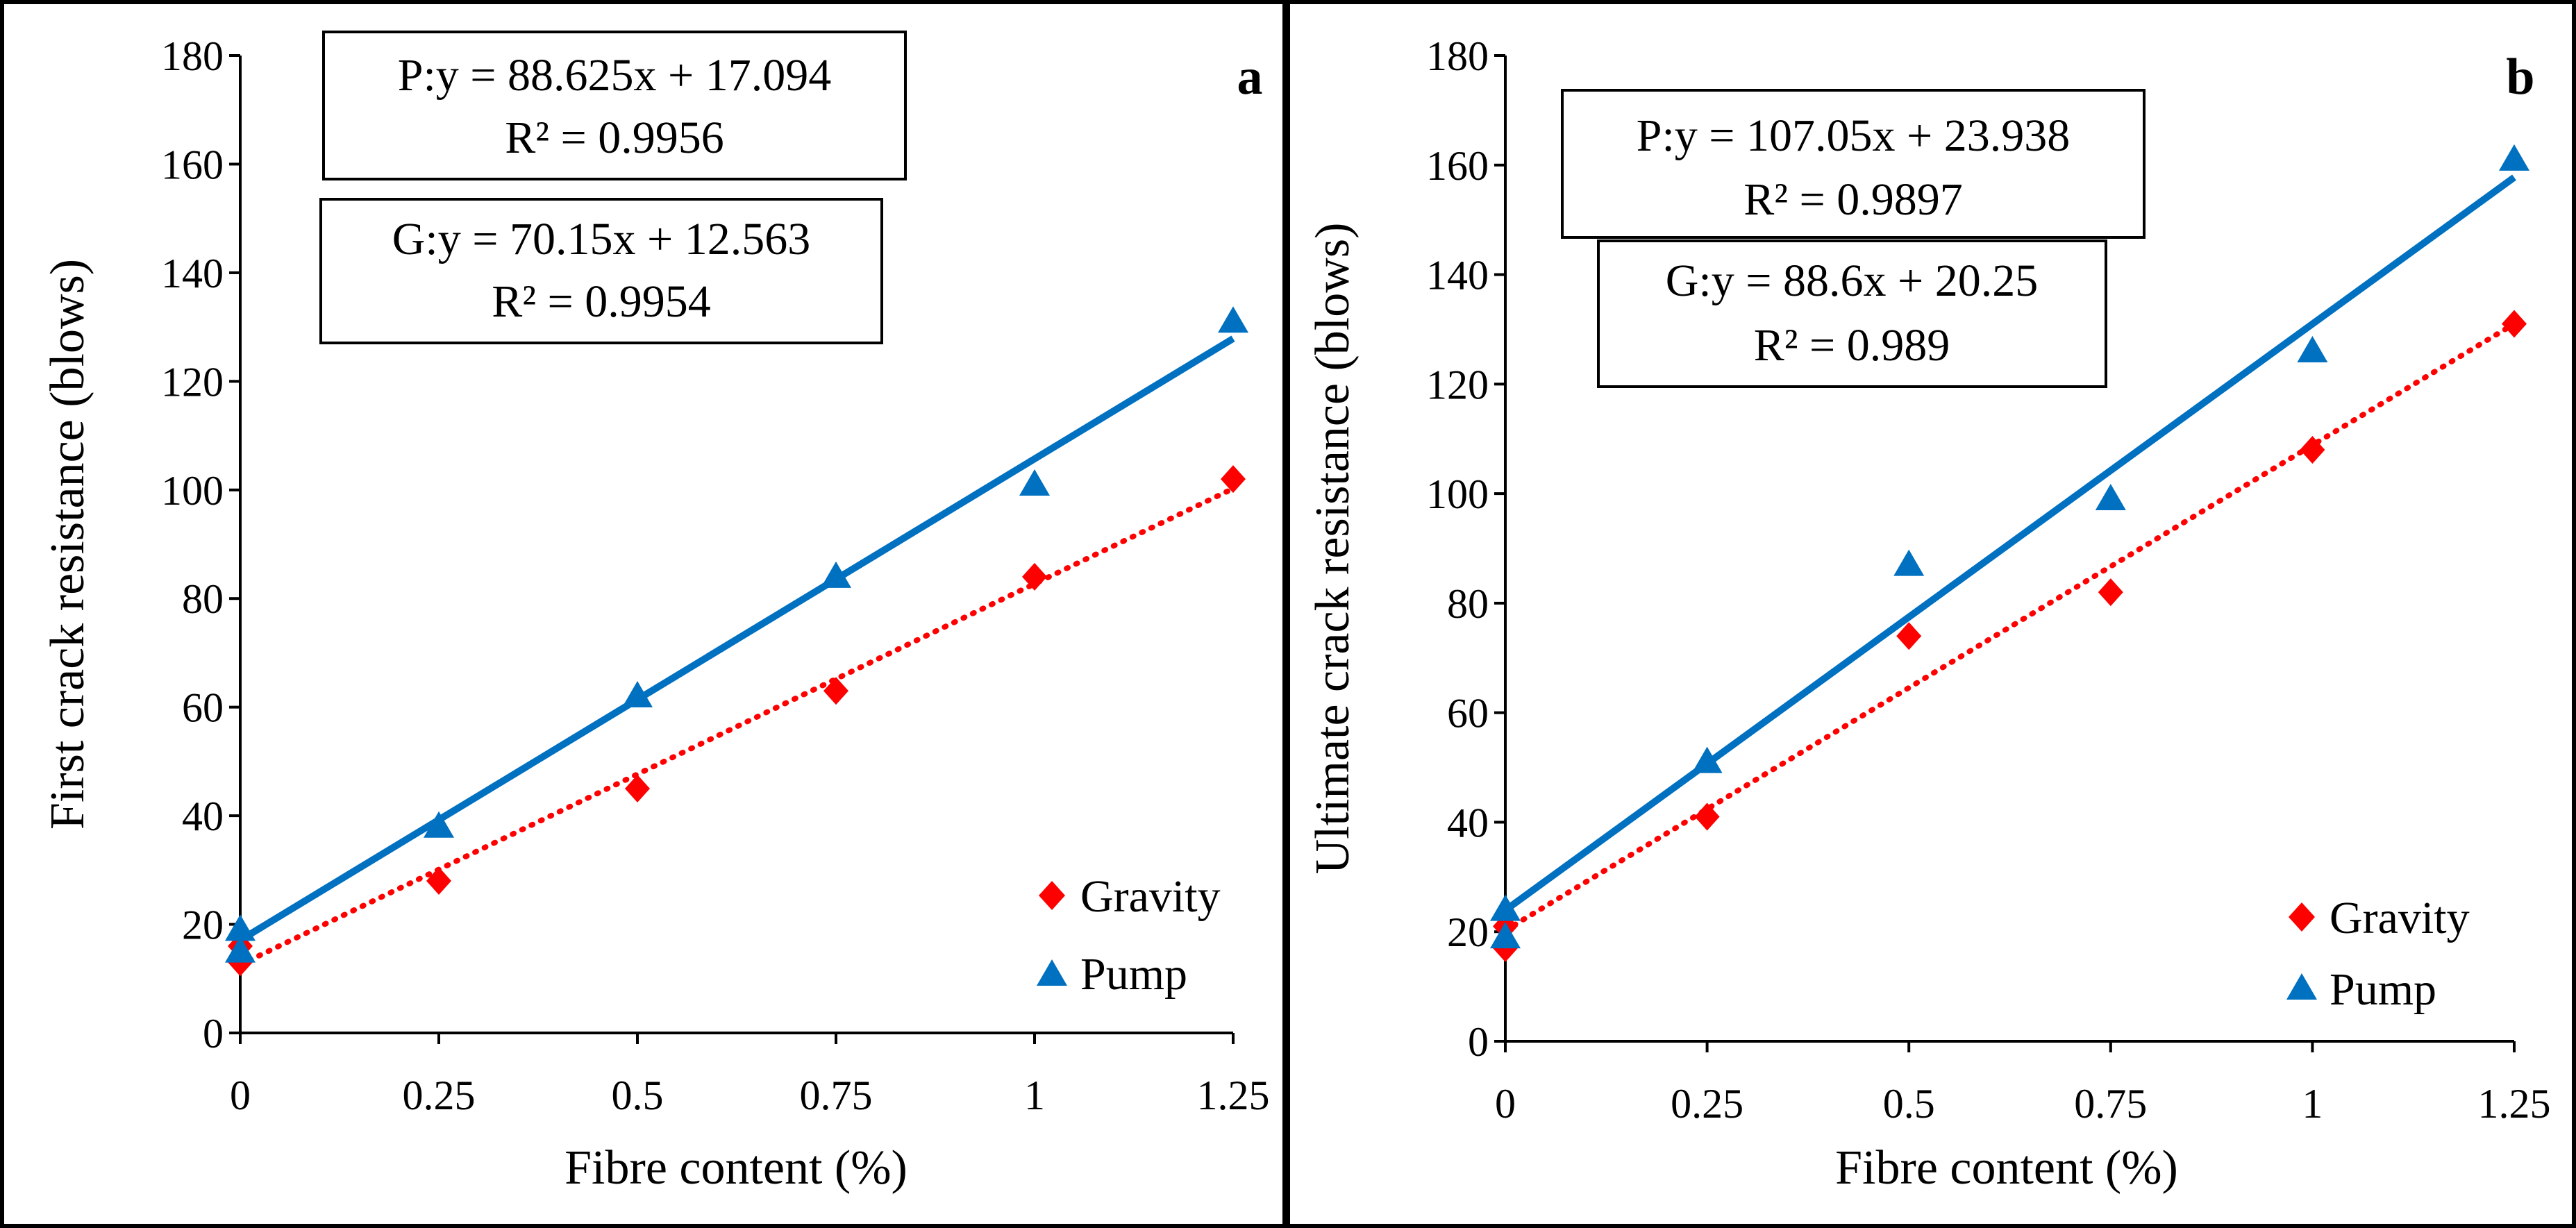 The height and width of the screenshot is (1228, 2576). What do you see at coordinates (601, 239) in the screenshot?
I see `panel-a-gravity-equation: G:y = 70.15x + 12.563` at bounding box center [601, 239].